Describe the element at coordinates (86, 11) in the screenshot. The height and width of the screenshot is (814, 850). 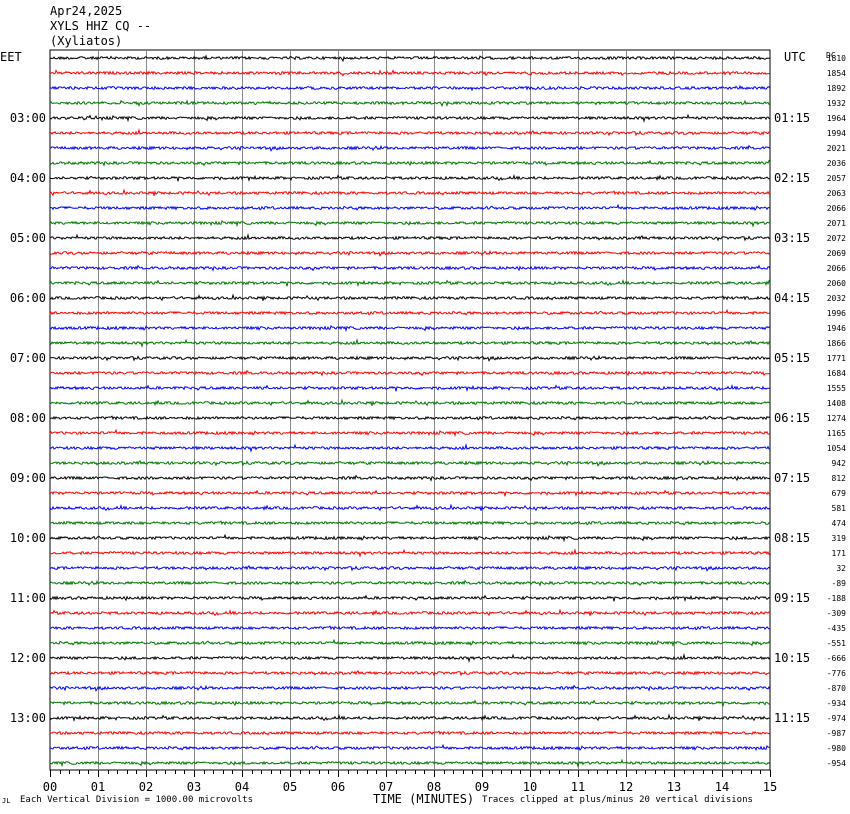
I see `plot-date: Apr24,2025` at that location.